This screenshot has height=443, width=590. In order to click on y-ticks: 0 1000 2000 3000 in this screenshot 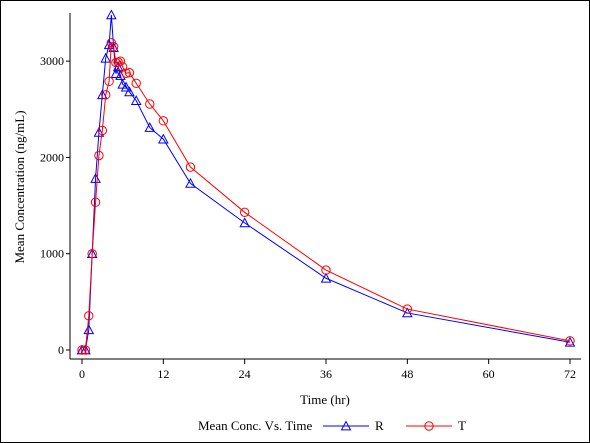, I will do `click(55, 205)`.